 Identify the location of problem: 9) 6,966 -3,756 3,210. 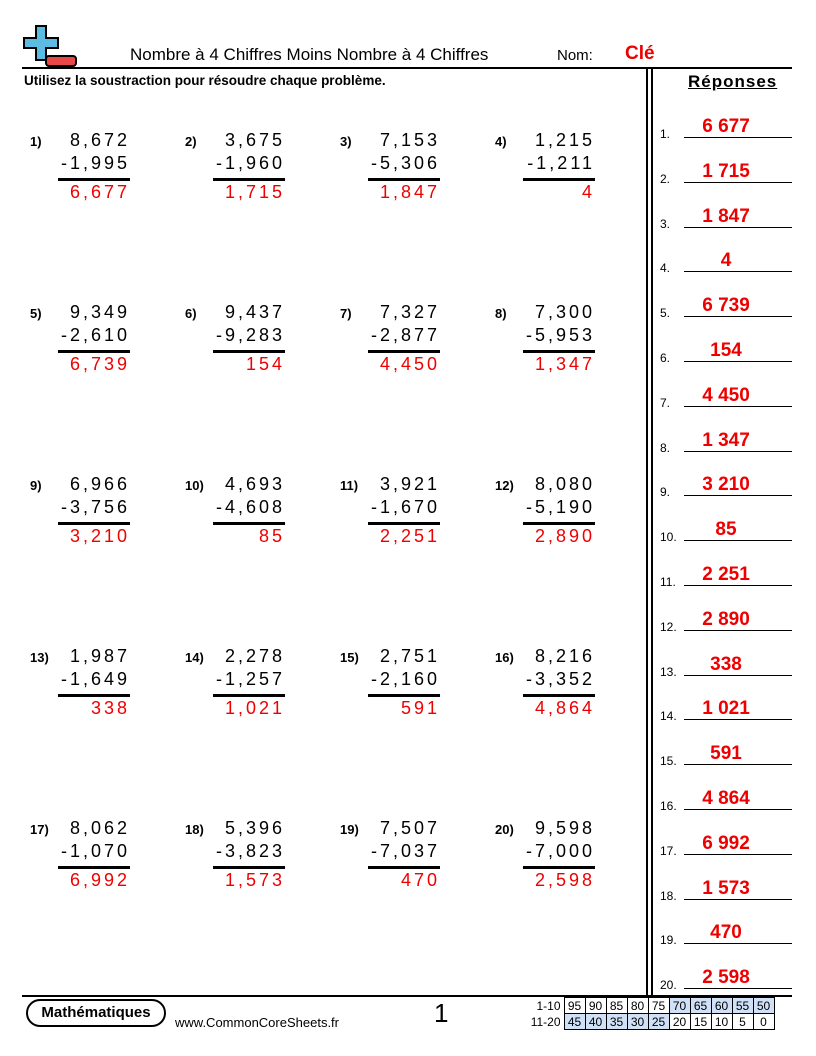
(80, 520).